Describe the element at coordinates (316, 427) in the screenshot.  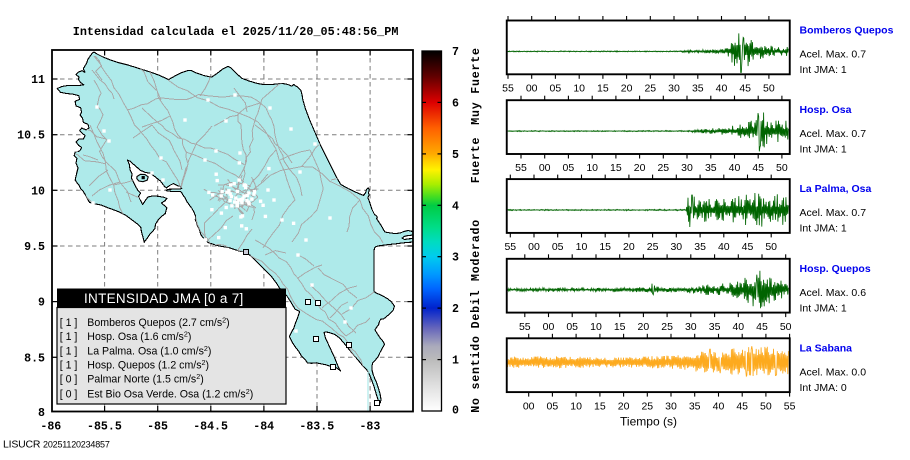
I see `svg-text: -83.5` at that location.